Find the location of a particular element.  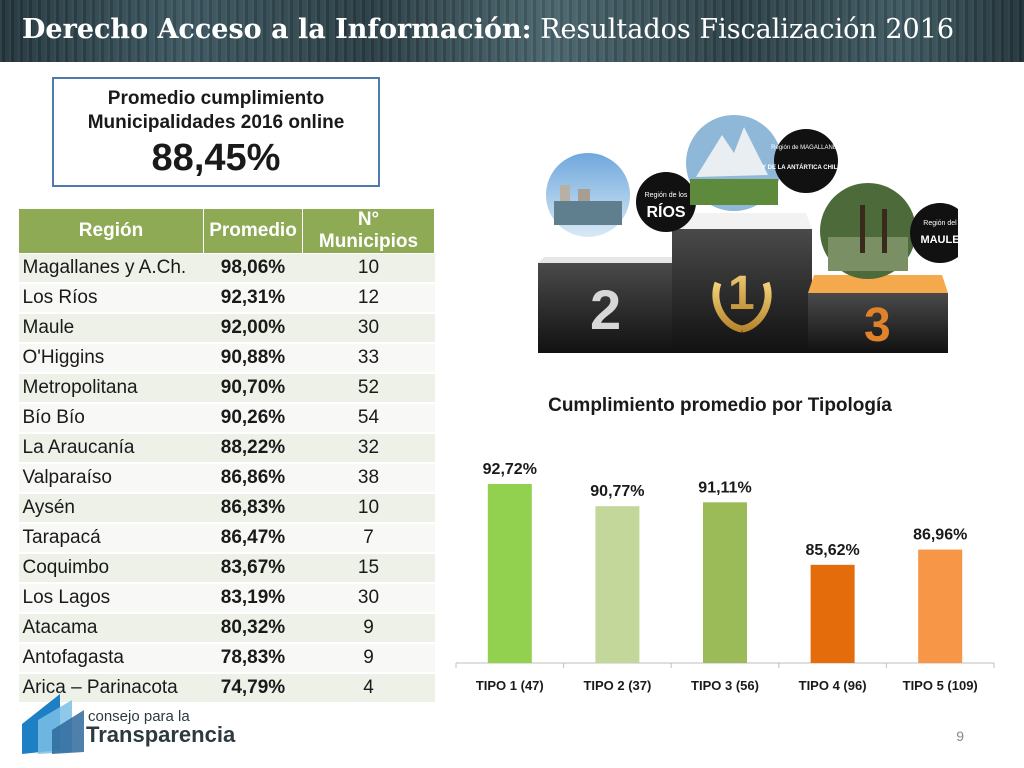

cell-promedio: 92,31% is located at coordinates (253, 298).